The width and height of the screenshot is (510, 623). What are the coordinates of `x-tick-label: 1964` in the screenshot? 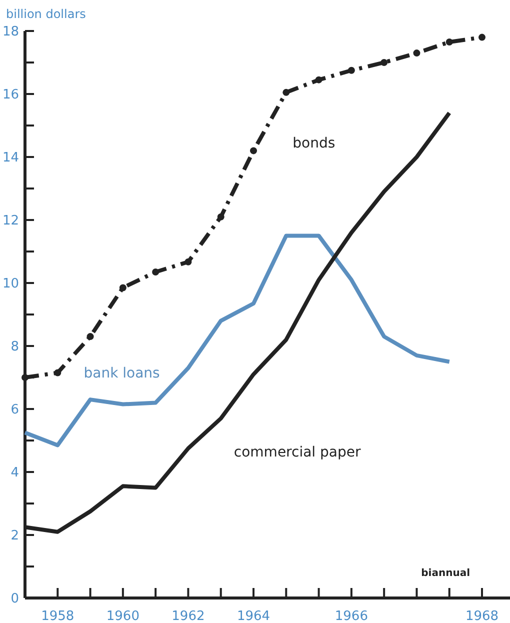 It's located at (253, 616).